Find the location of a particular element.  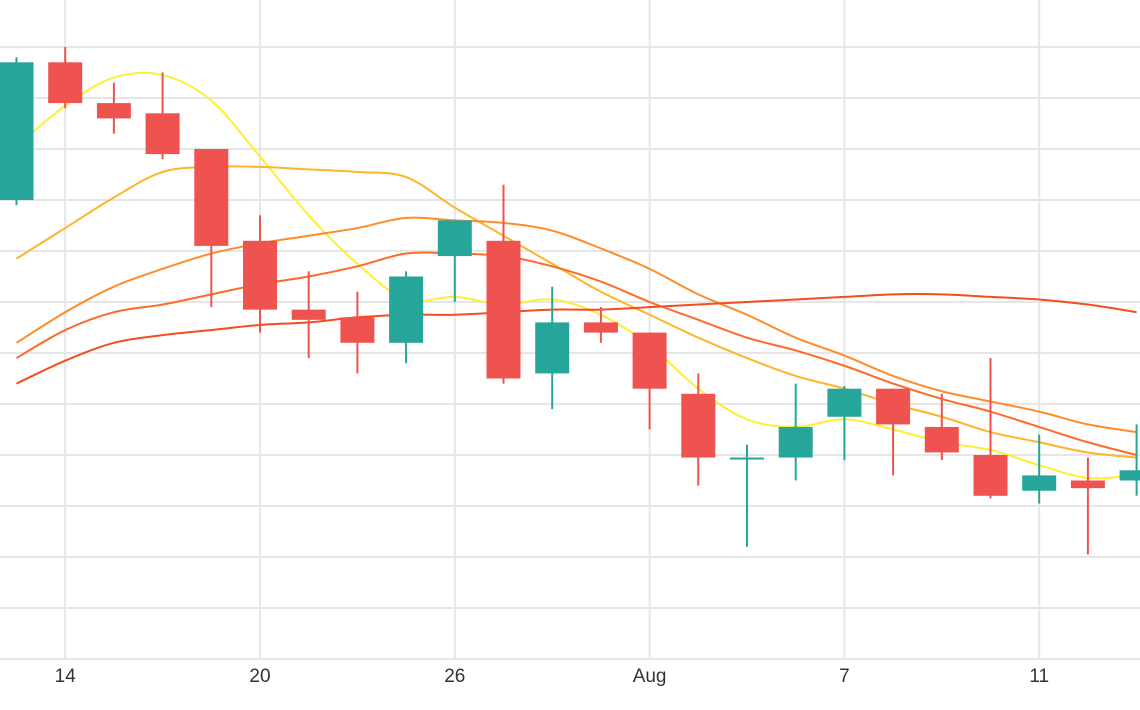

x-tick-label: 26 is located at coordinates (454, 676).